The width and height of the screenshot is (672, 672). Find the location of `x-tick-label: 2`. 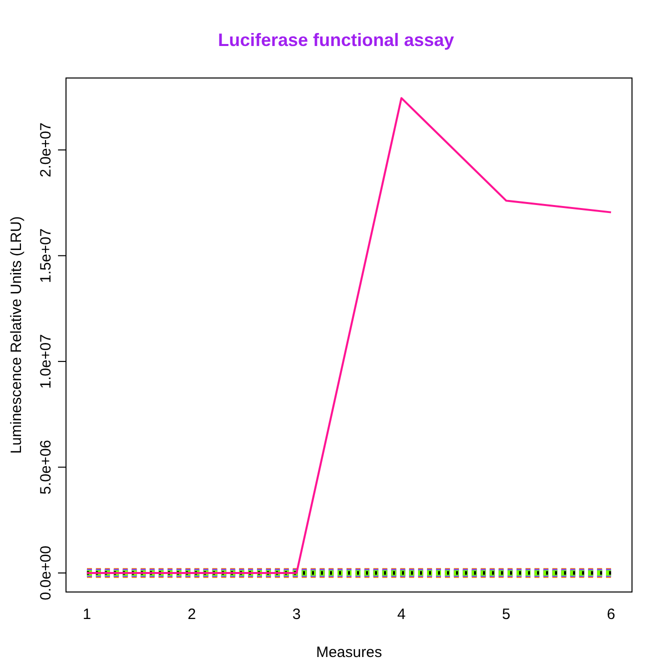

x-tick-label: 2 is located at coordinates (192, 615).